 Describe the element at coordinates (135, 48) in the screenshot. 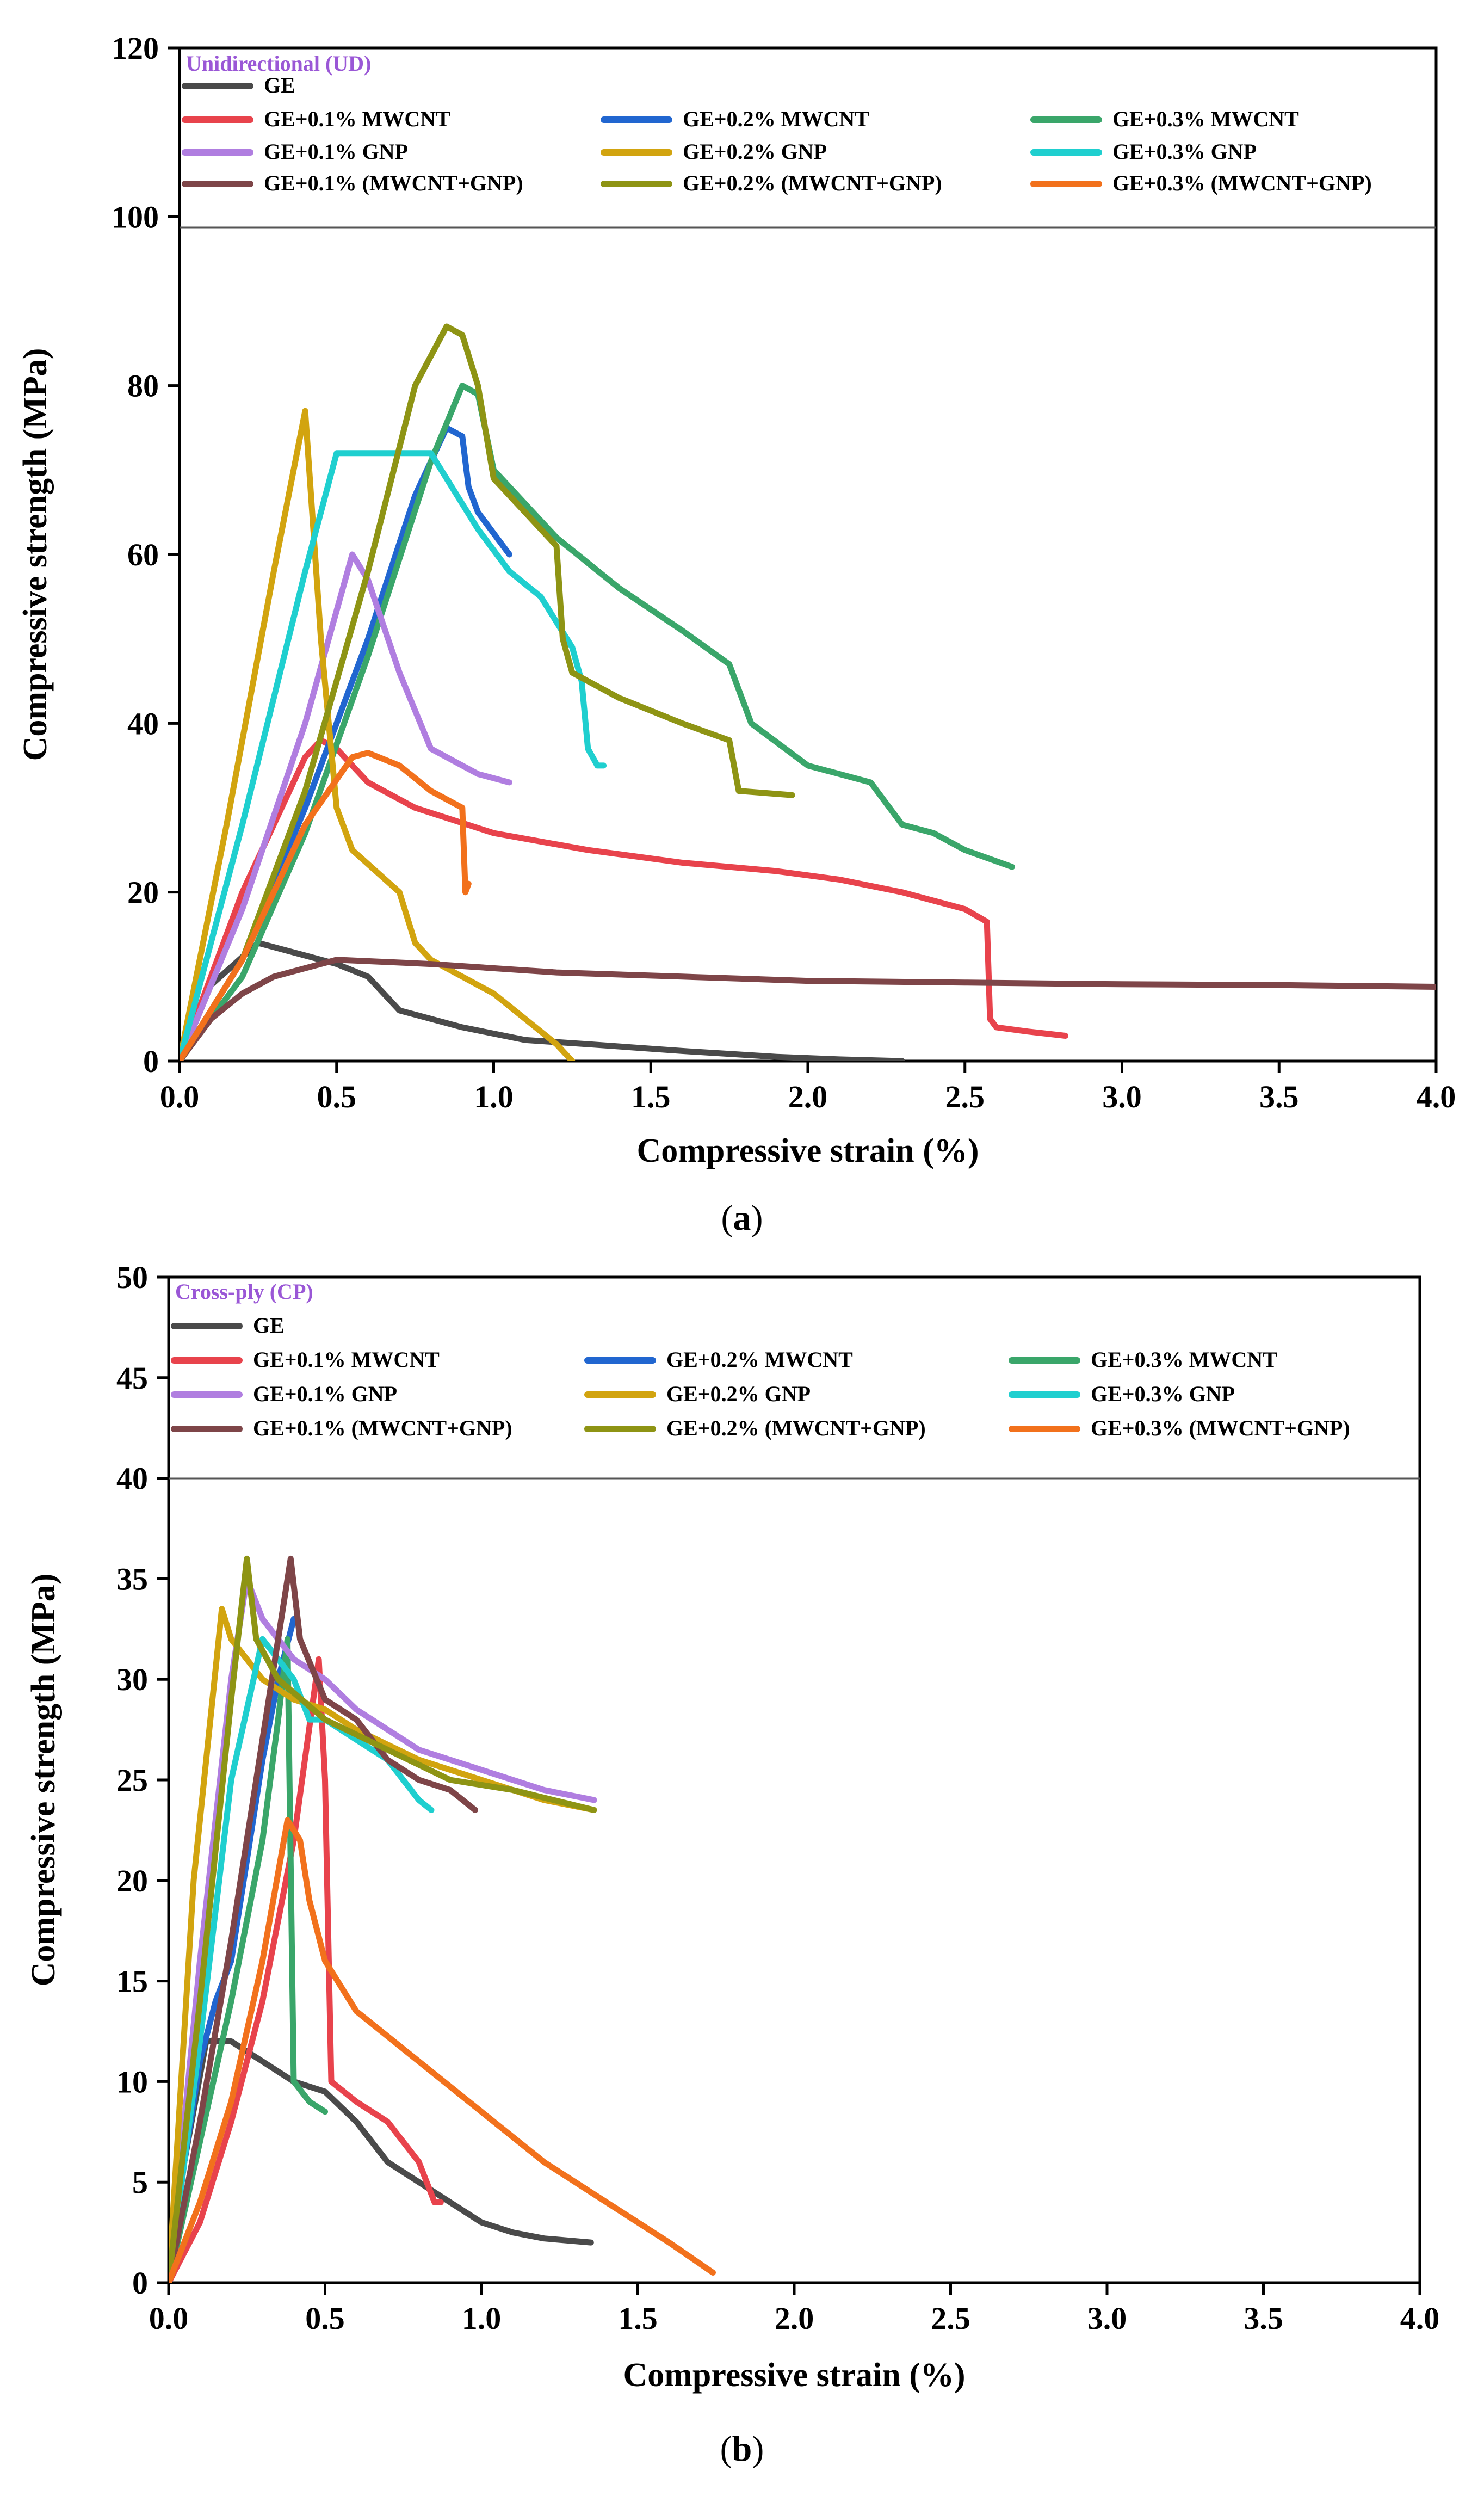

I see `y-tick-label: 120` at that location.